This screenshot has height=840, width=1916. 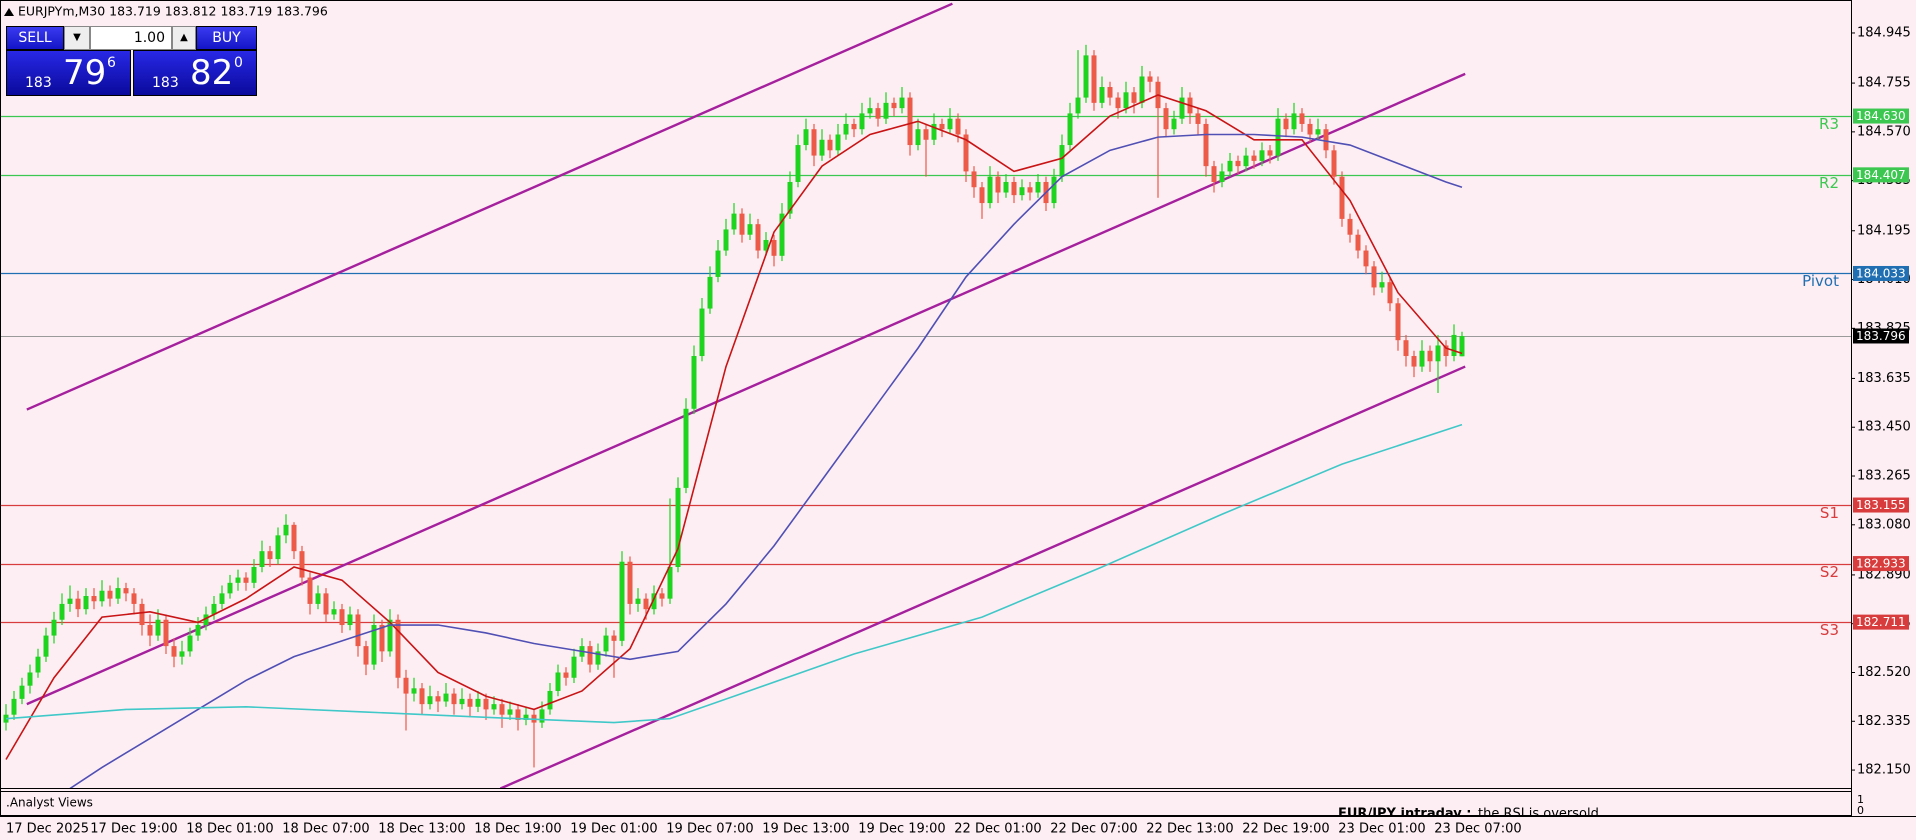 I want to click on level-name: Pivot, so click(x=1820, y=281).